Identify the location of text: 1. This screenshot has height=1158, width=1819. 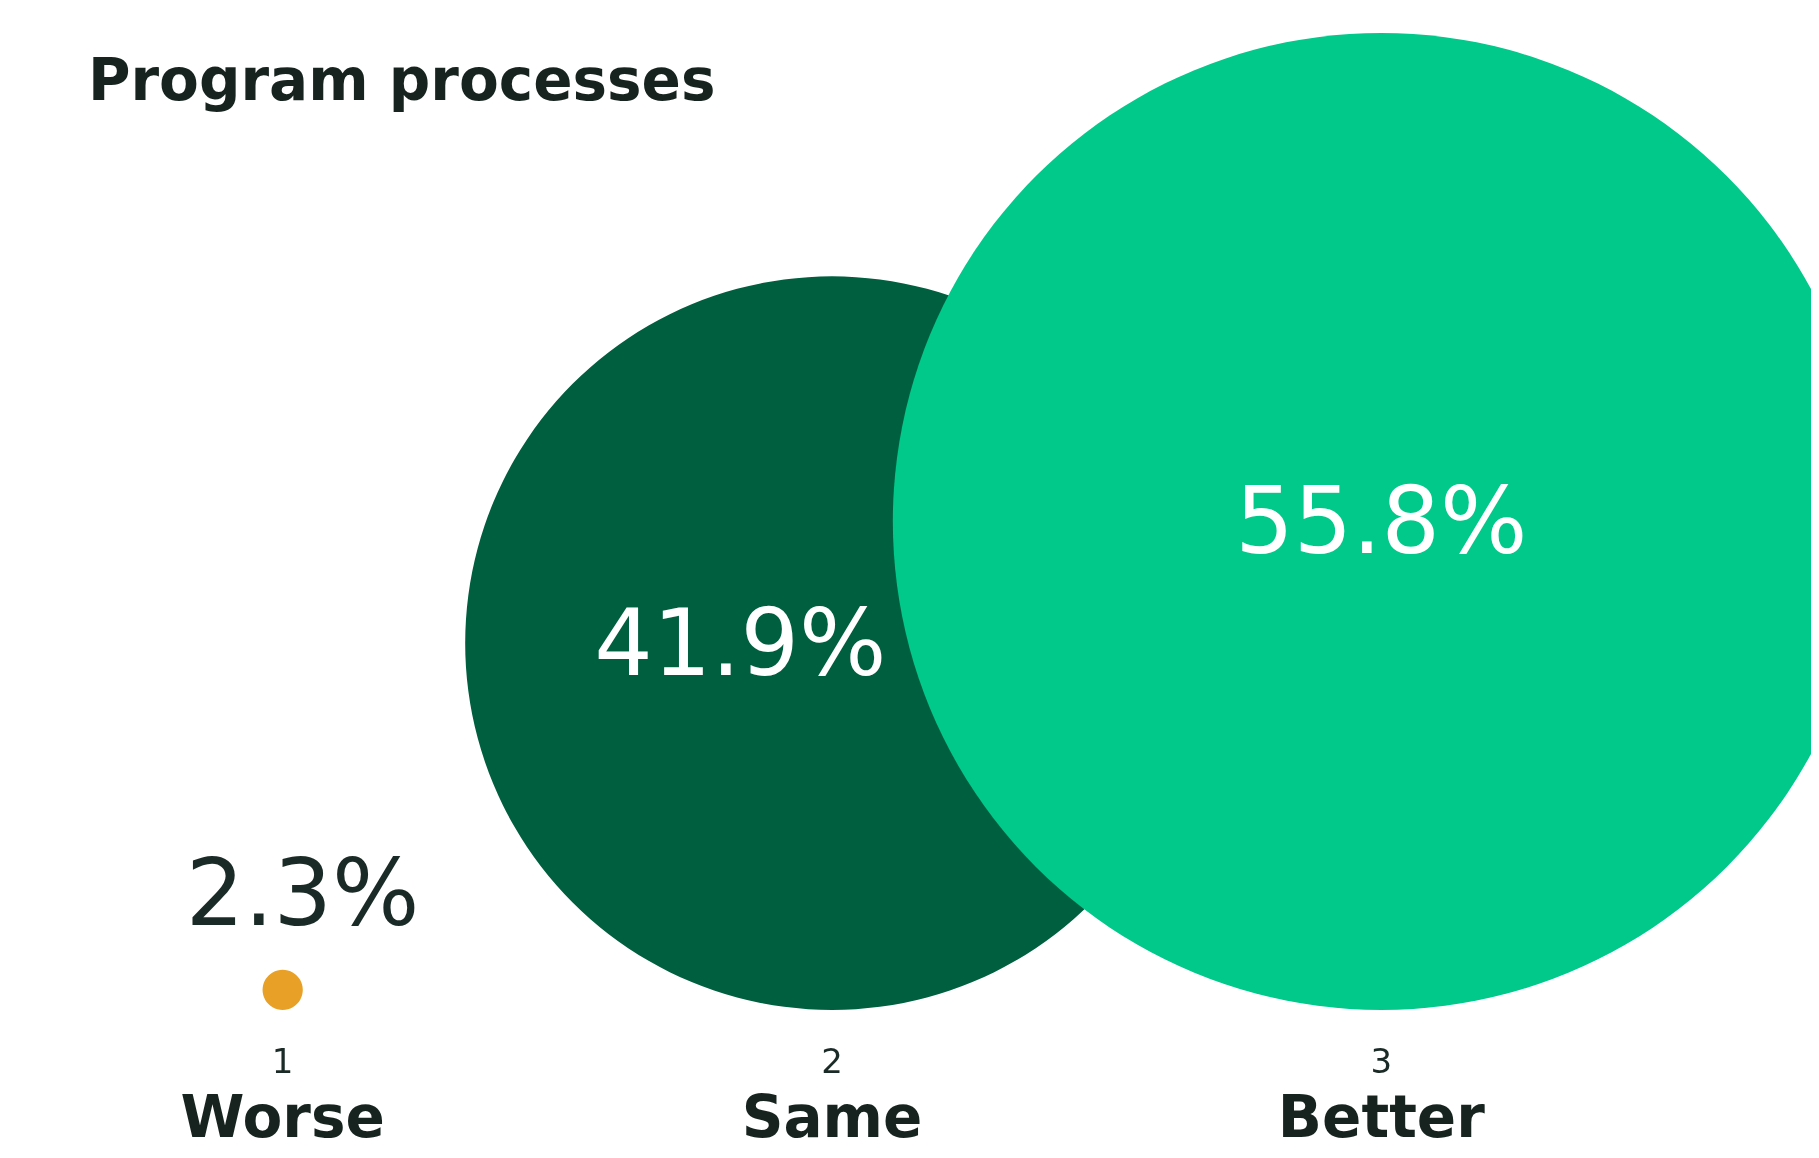
(282, 1061).